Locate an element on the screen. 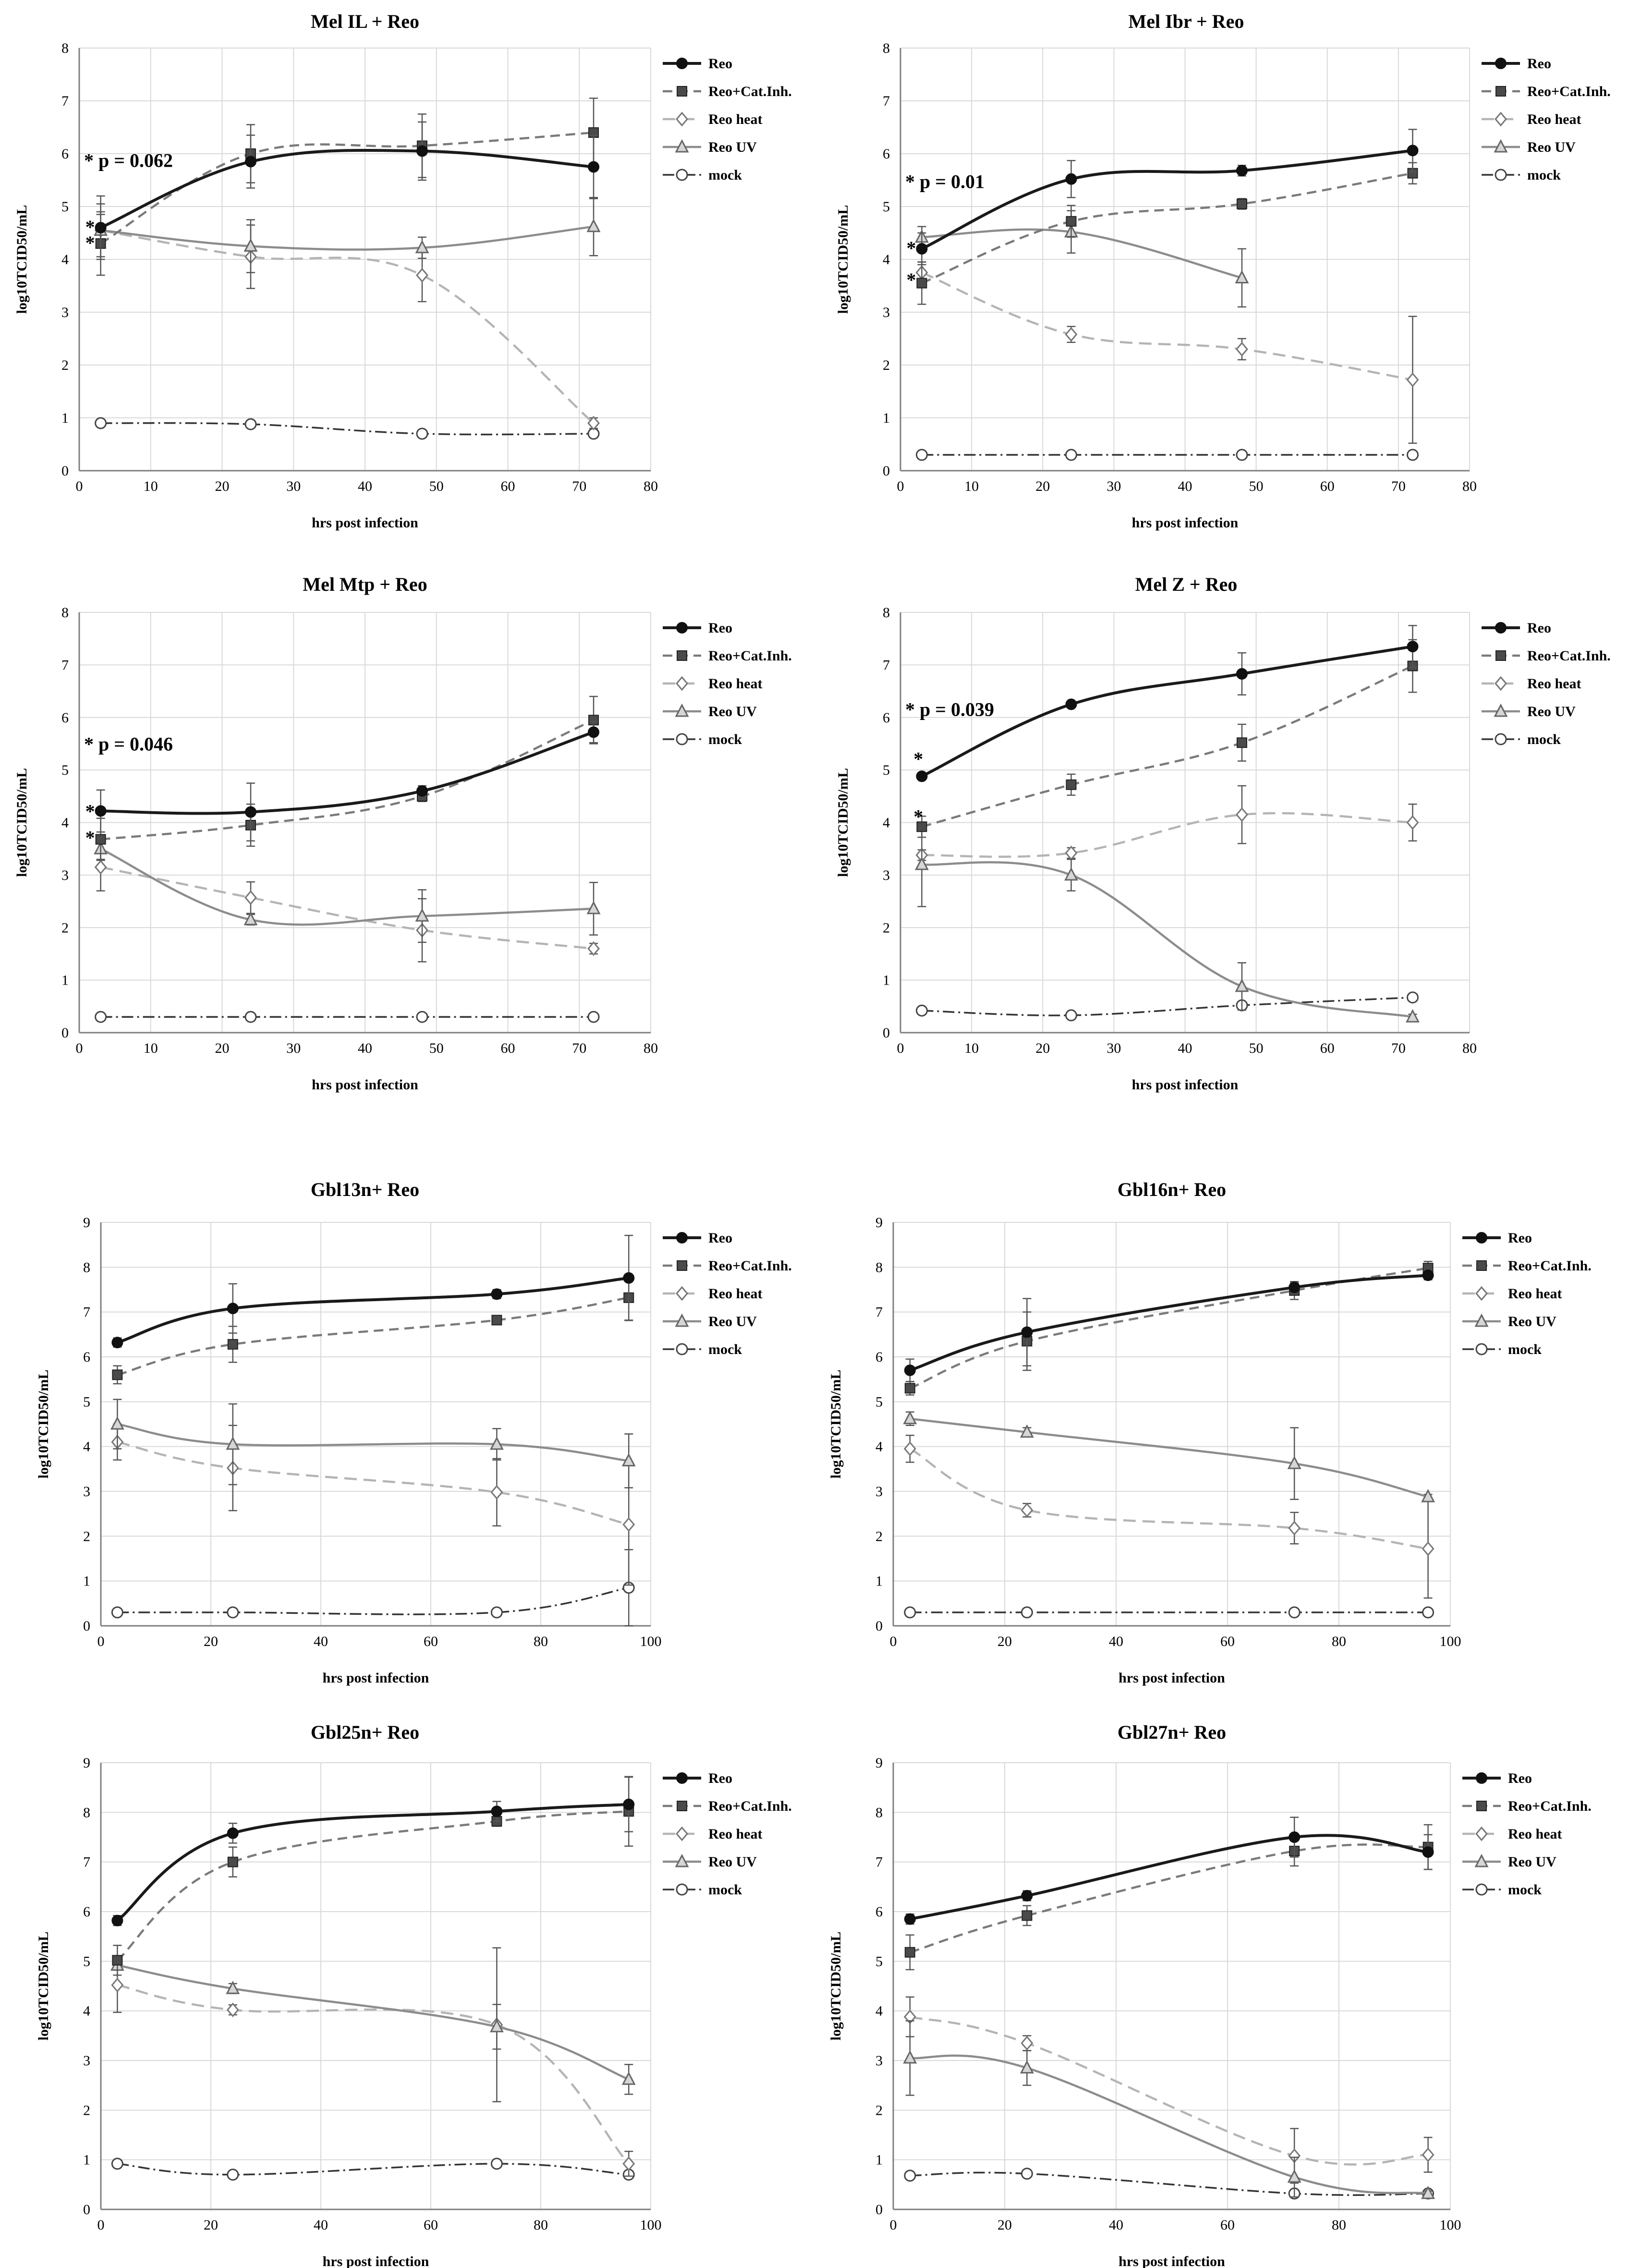  series-line-heat is located at coordinates (1169, 2090).